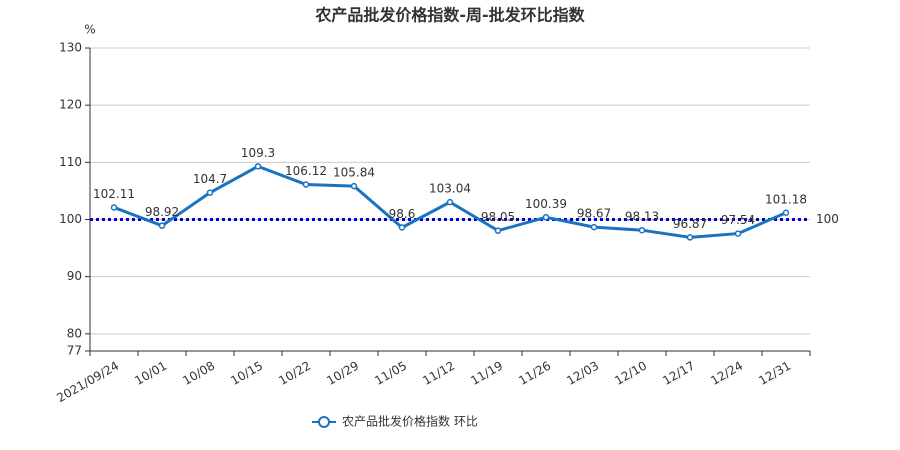  What do you see at coordinates (74, 351) in the screenshot?
I see `y-tick-label: 77` at bounding box center [74, 351].